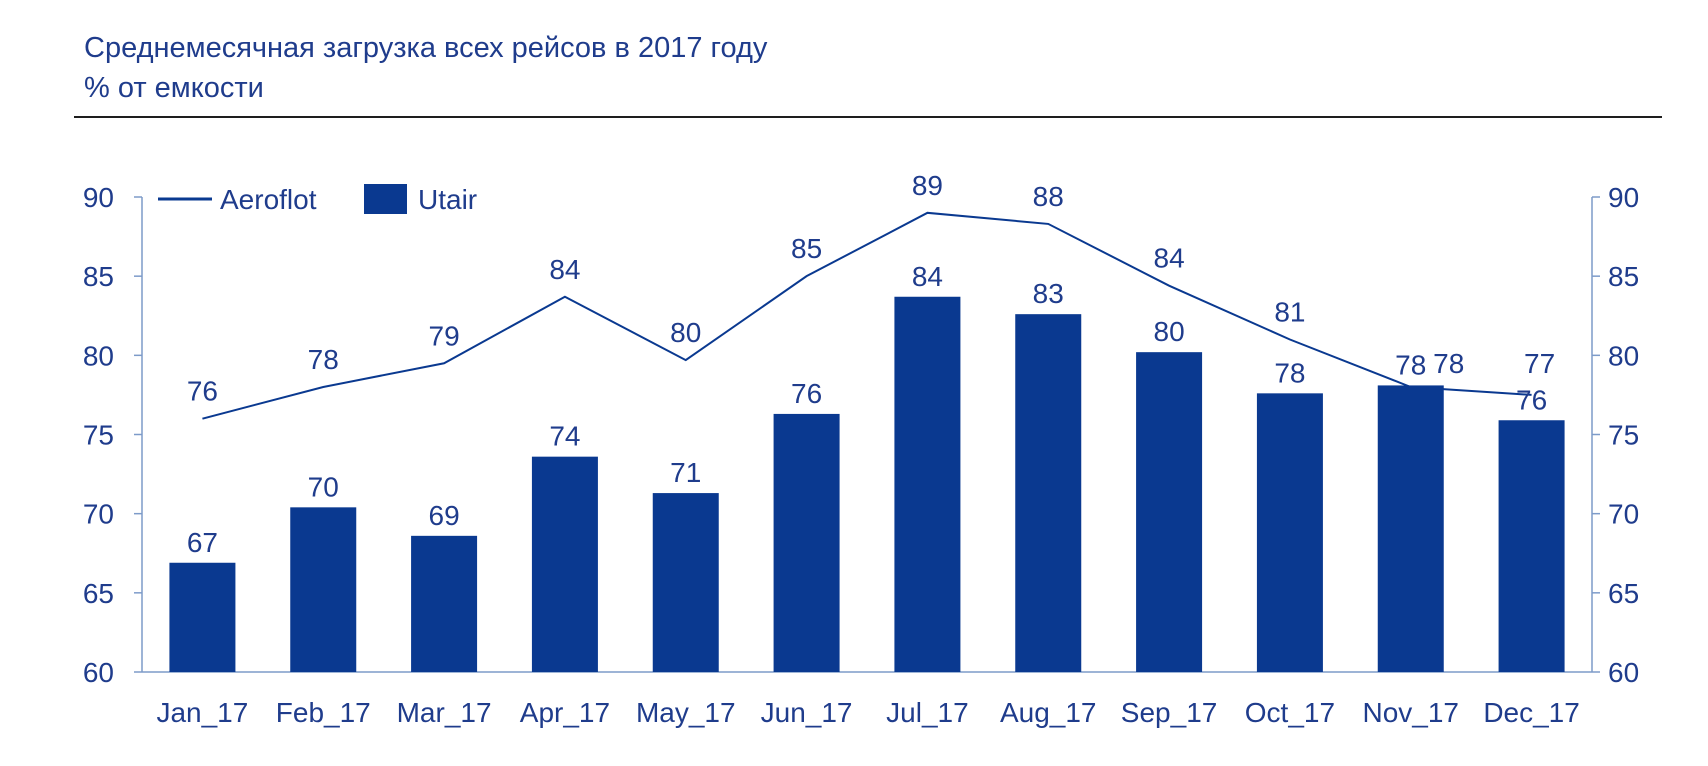 This screenshot has width=1708, height=766. I want to click on utair-bar-label: 74, so click(564, 436).